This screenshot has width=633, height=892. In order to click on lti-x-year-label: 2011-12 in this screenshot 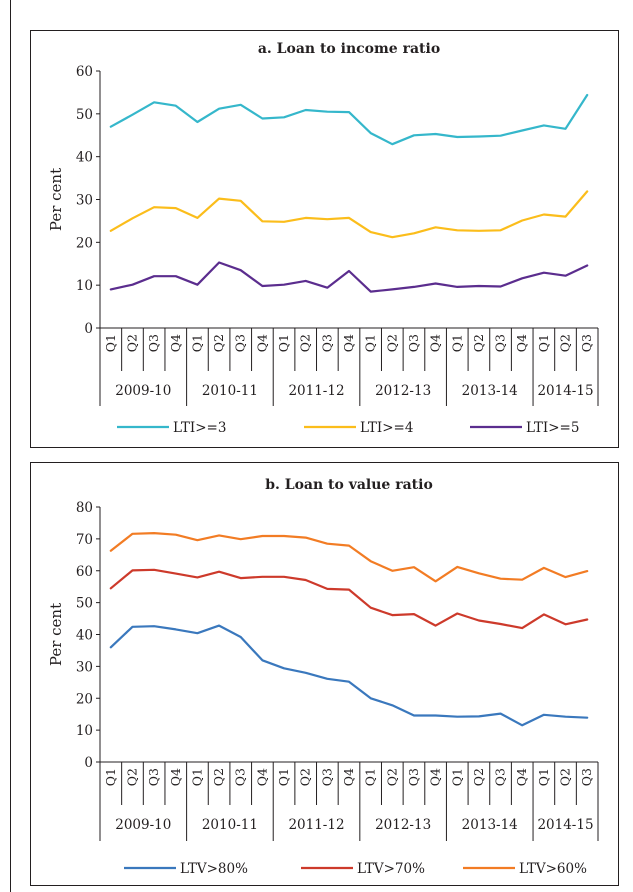, I will do `click(316, 391)`.